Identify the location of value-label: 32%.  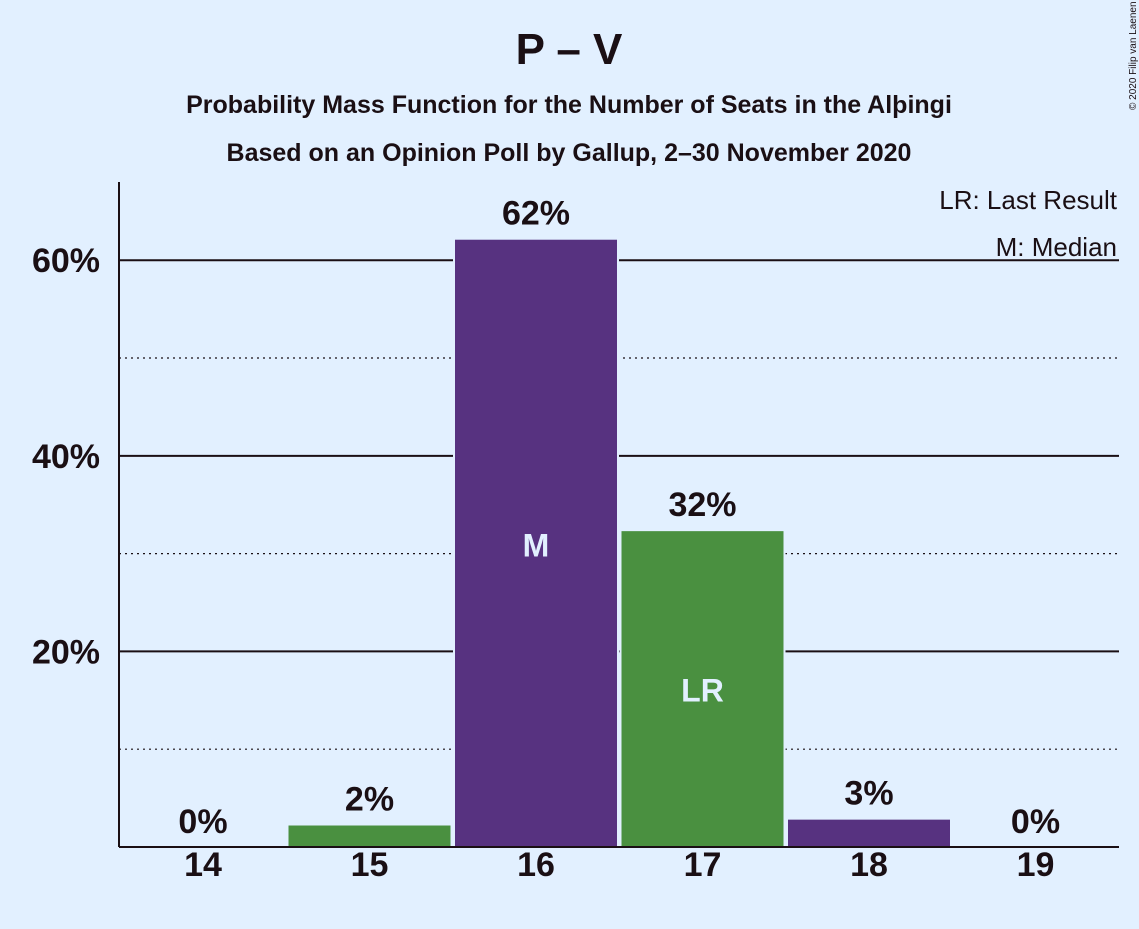
(702, 505).